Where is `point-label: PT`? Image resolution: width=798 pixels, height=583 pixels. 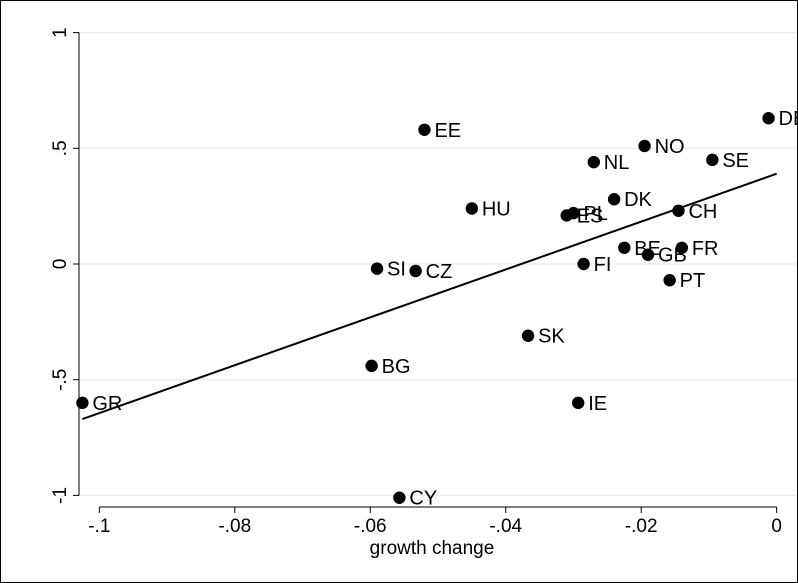
point-label: PT is located at coordinates (693, 281).